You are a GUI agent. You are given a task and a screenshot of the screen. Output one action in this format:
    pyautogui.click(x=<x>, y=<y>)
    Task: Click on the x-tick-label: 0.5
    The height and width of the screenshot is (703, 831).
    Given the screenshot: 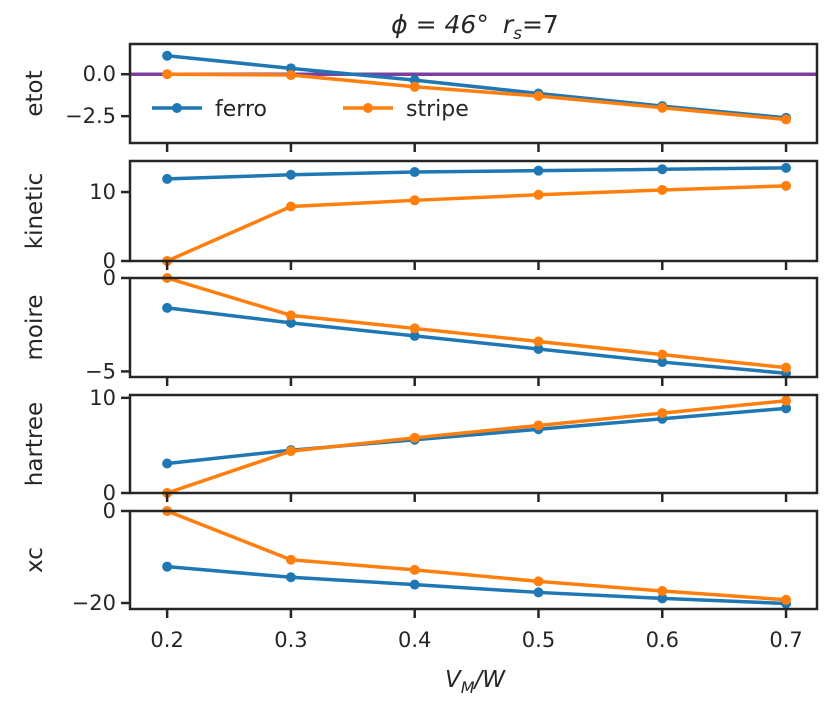 What is the action you would take?
    pyautogui.click(x=538, y=640)
    